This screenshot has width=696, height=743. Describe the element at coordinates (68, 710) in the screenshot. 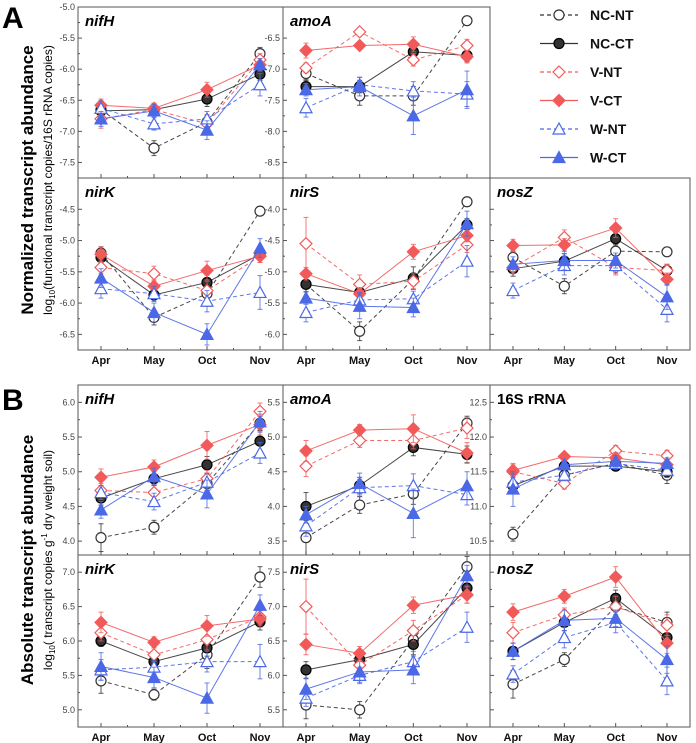

I see `y-tick-label: 5.0` at that location.